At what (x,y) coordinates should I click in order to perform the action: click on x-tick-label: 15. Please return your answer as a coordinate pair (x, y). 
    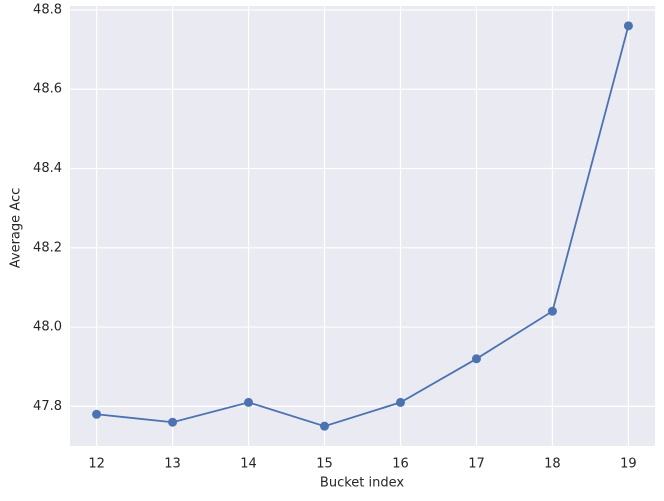
    Looking at the image, I should click on (324, 464).